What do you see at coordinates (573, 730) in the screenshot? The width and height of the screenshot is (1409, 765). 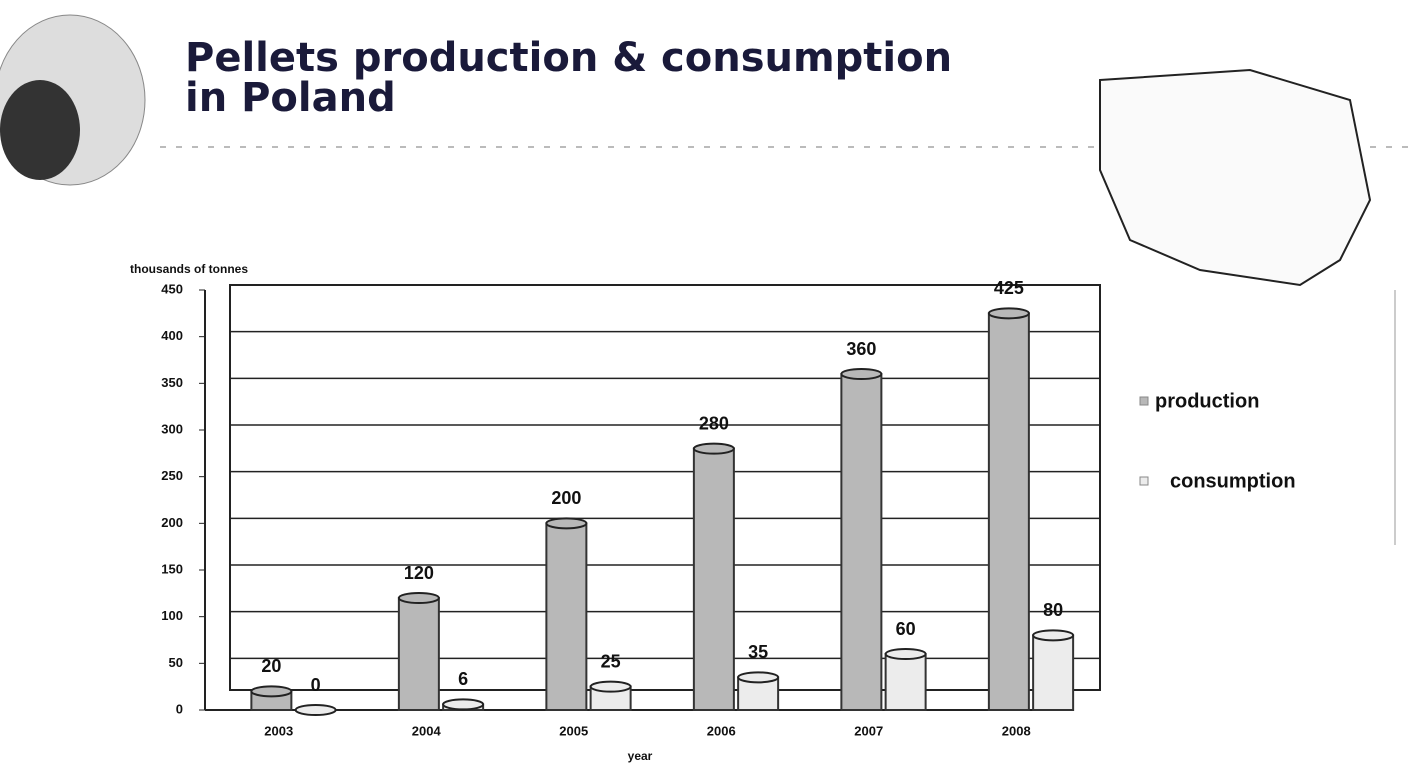 I see `x-tick-label: 2005` at bounding box center [573, 730].